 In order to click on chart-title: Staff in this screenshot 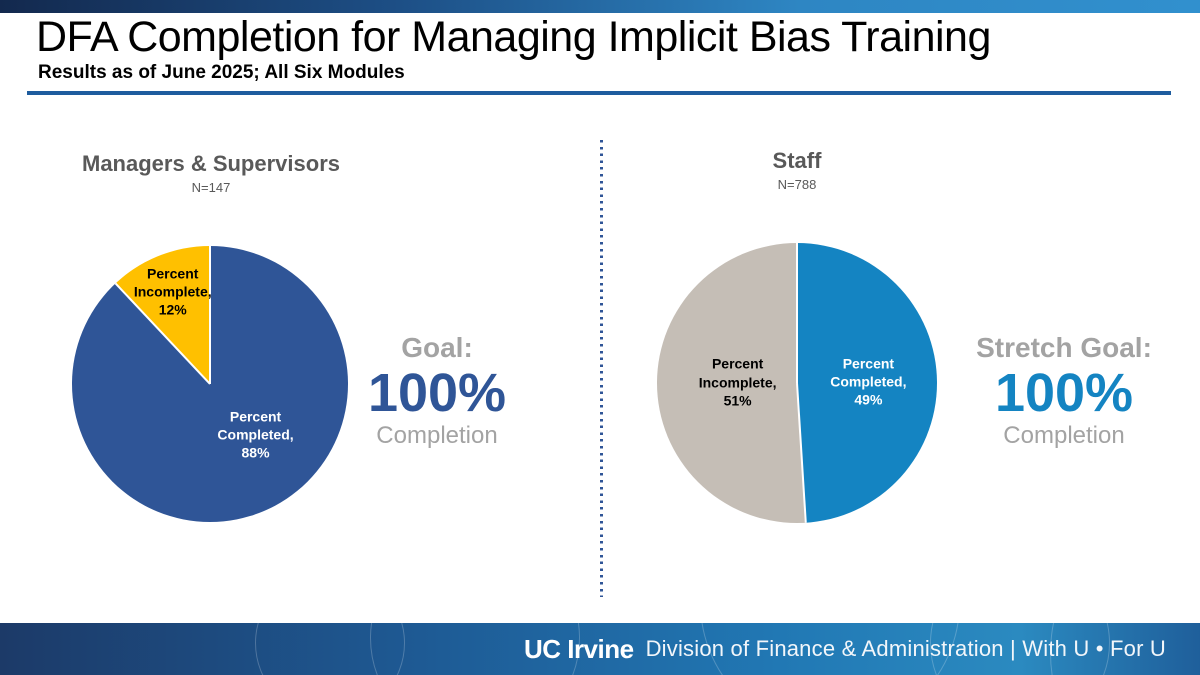, I will do `click(797, 160)`.